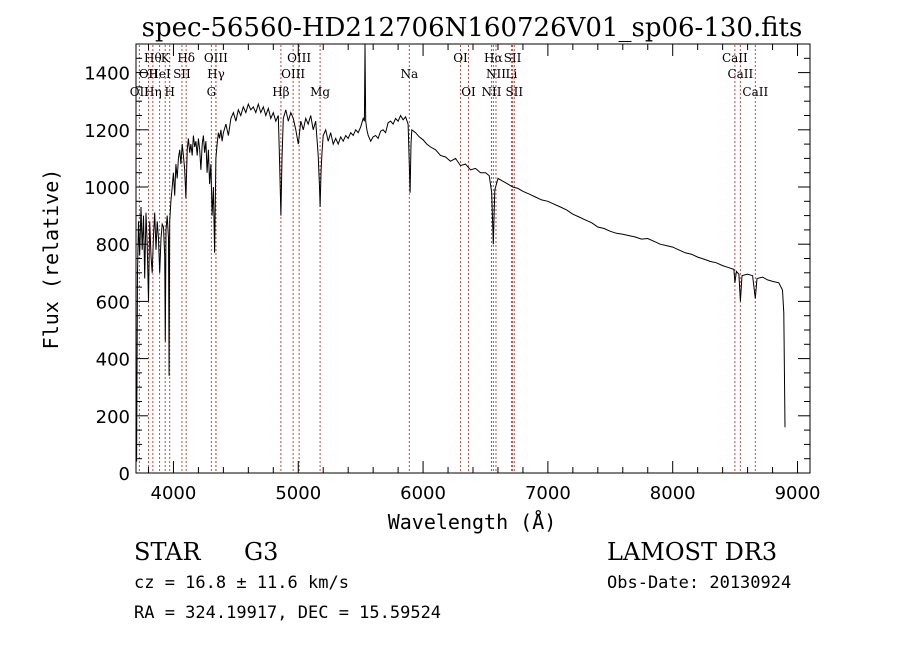 The height and width of the screenshot is (649, 900). I want to click on x-tick-label: 7000, so click(548, 493).